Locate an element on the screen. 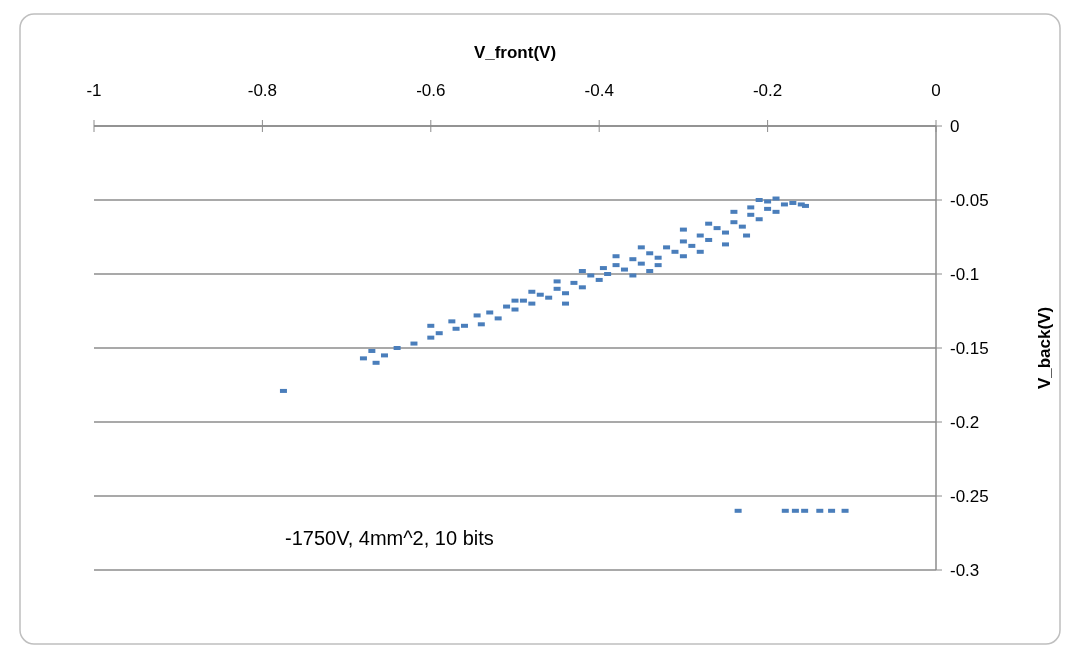  x-tick-label: -0.6 is located at coordinates (431, 90).